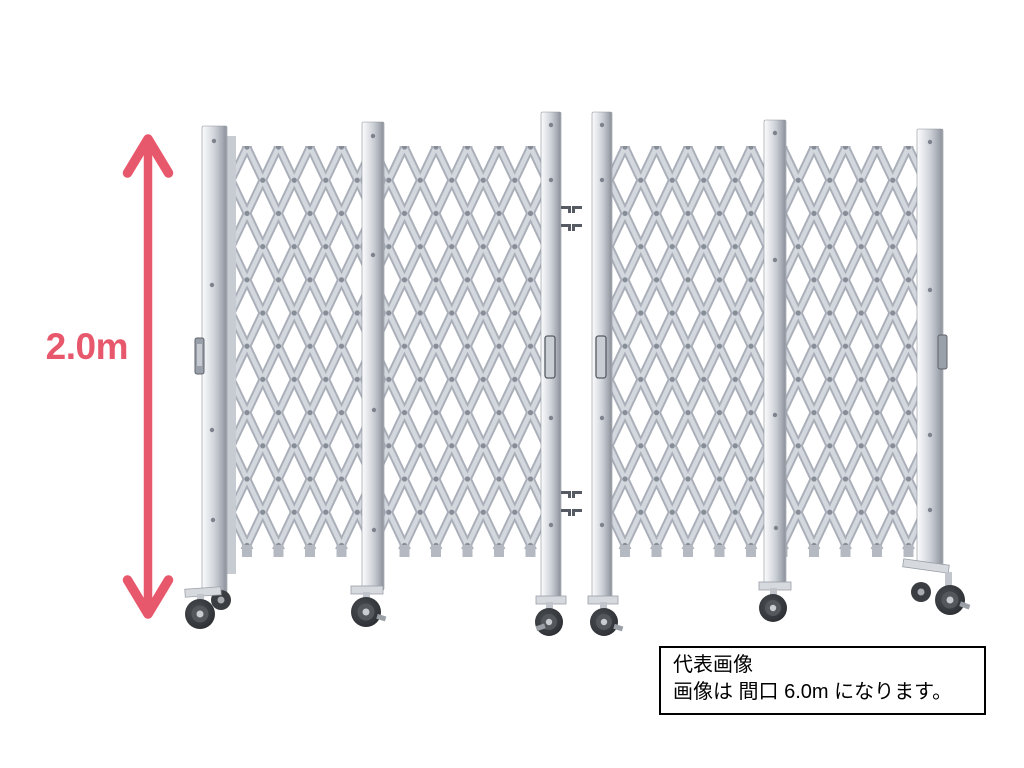 The image size is (1024, 768). What do you see at coordinates (822, 680) in the screenshot?
I see `caption-box: 代表画像 画像は 間口 6.0m になります。` at bounding box center [822, 680].